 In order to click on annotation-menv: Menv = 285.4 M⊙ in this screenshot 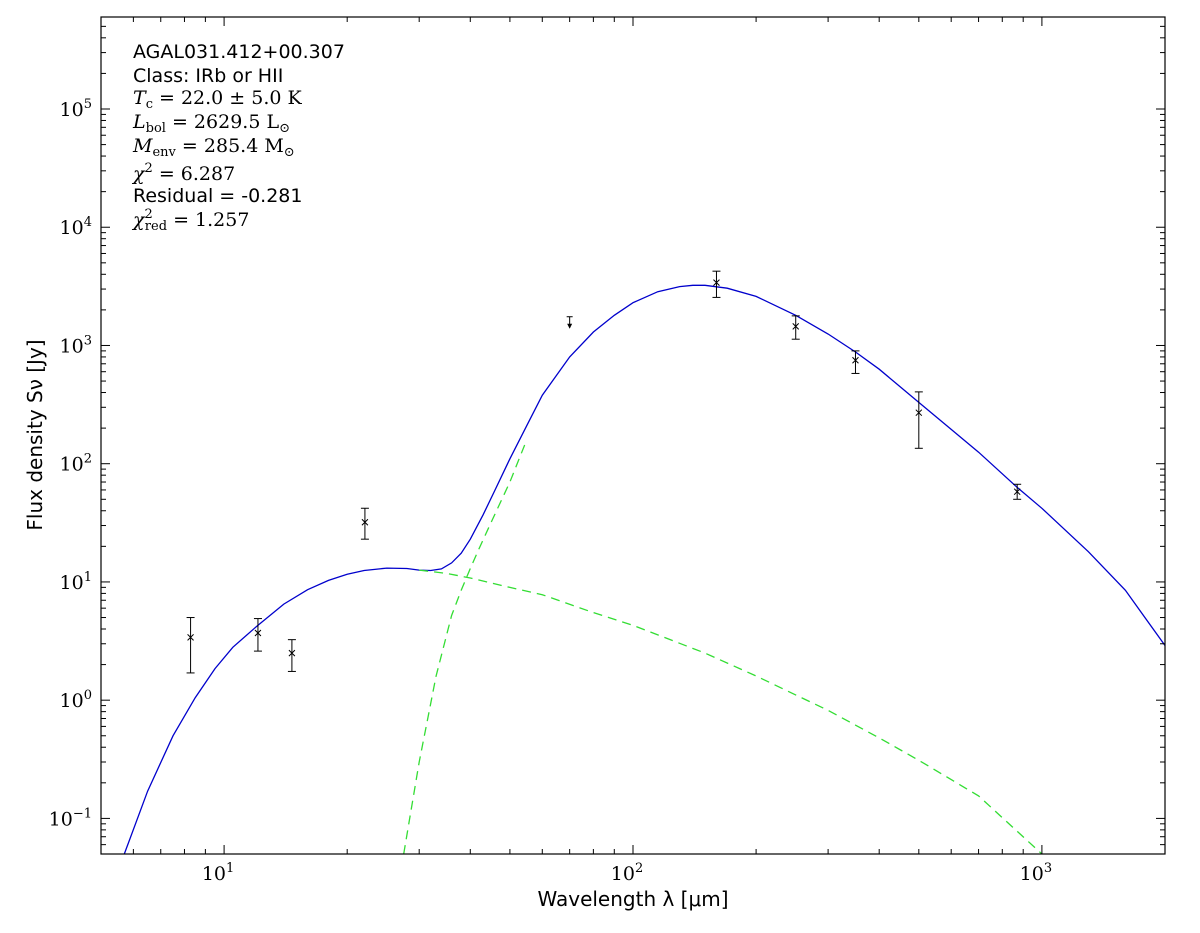, I will do `click(213, 147)`.